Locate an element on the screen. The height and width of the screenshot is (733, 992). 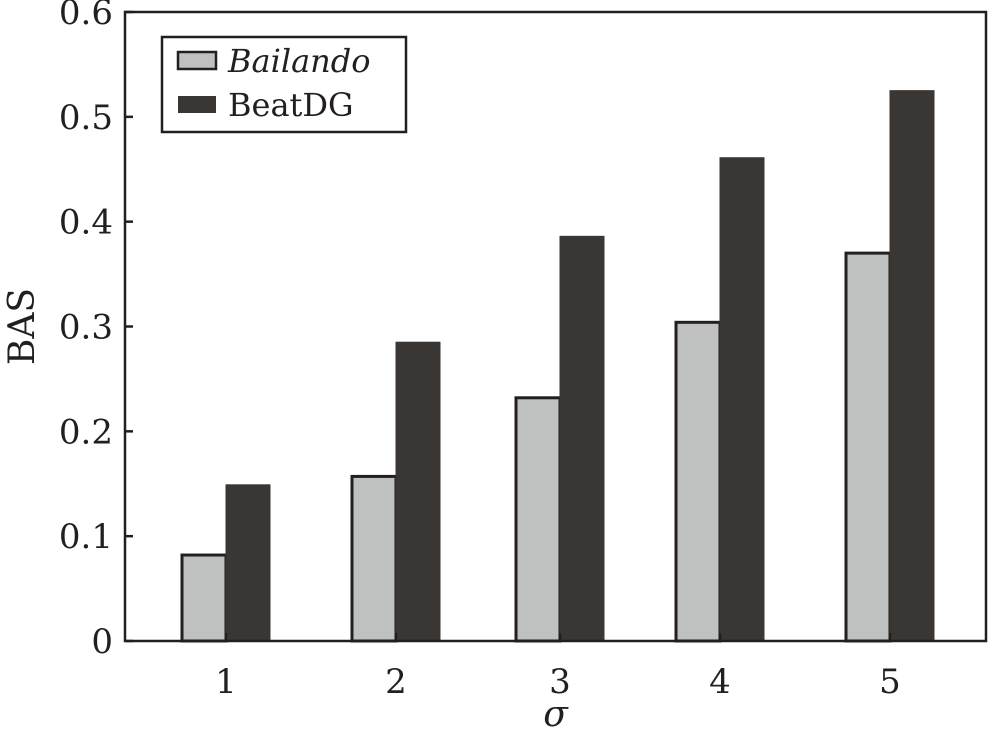
x-axis-ticks: 1 2 3 4 5 is located at coordinates (558, 667).